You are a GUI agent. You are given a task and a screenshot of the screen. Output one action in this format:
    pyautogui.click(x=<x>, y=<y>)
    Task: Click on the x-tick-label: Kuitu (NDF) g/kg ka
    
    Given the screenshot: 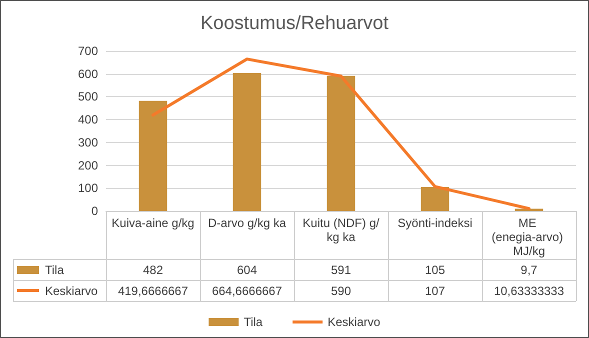 What is the action you would take?
    pyautogui.click(x=341, y=230)
    